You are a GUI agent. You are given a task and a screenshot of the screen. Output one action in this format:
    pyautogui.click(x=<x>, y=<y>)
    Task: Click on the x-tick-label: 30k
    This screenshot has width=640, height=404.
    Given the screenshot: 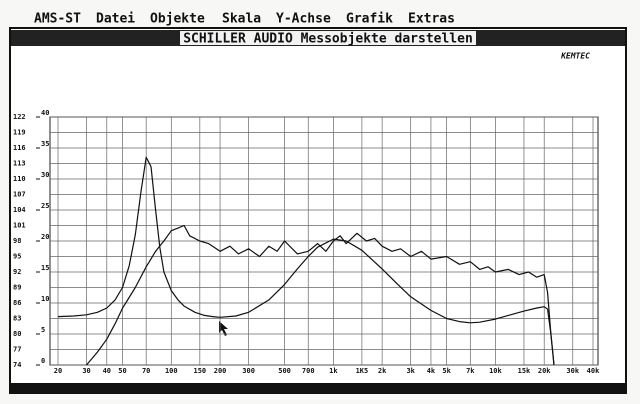 What is the action you would take?
    pyautogui.click(x=572, y=371)
    